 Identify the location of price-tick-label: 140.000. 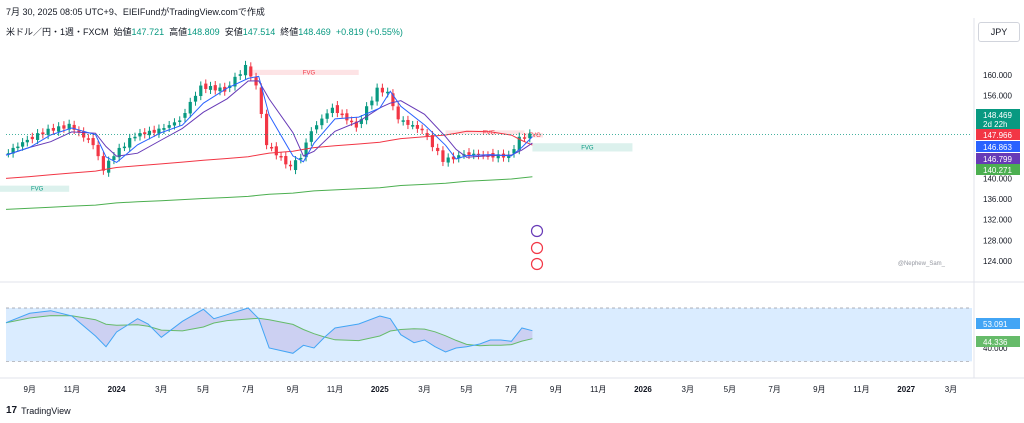
(997, 178).